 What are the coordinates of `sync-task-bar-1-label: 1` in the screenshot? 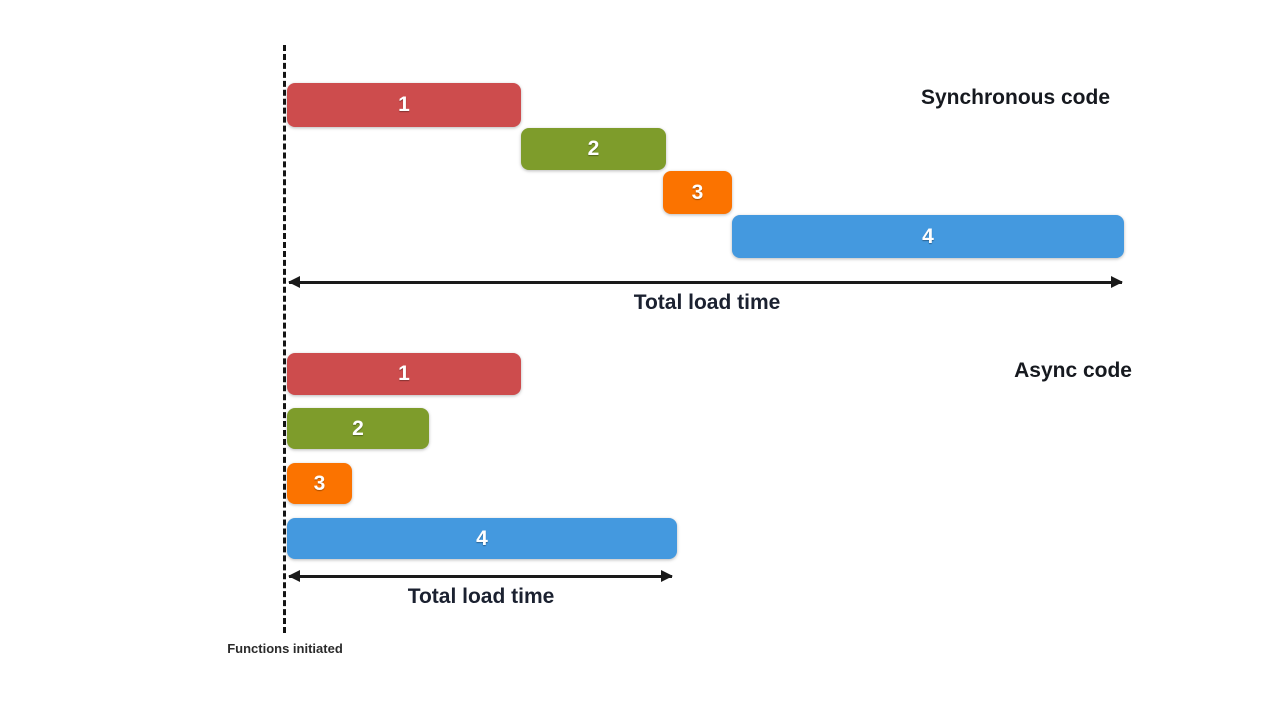 It's located at (404, 104).